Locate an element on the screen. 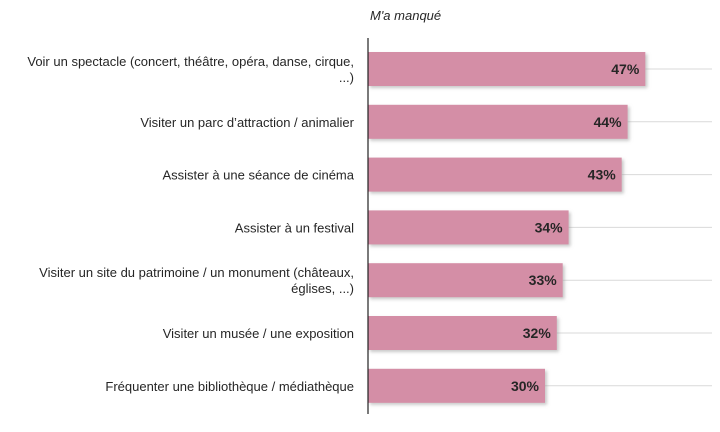 The image size is (720, 432). category-label-line: églises, ...) is located at coordinates (322, 288).